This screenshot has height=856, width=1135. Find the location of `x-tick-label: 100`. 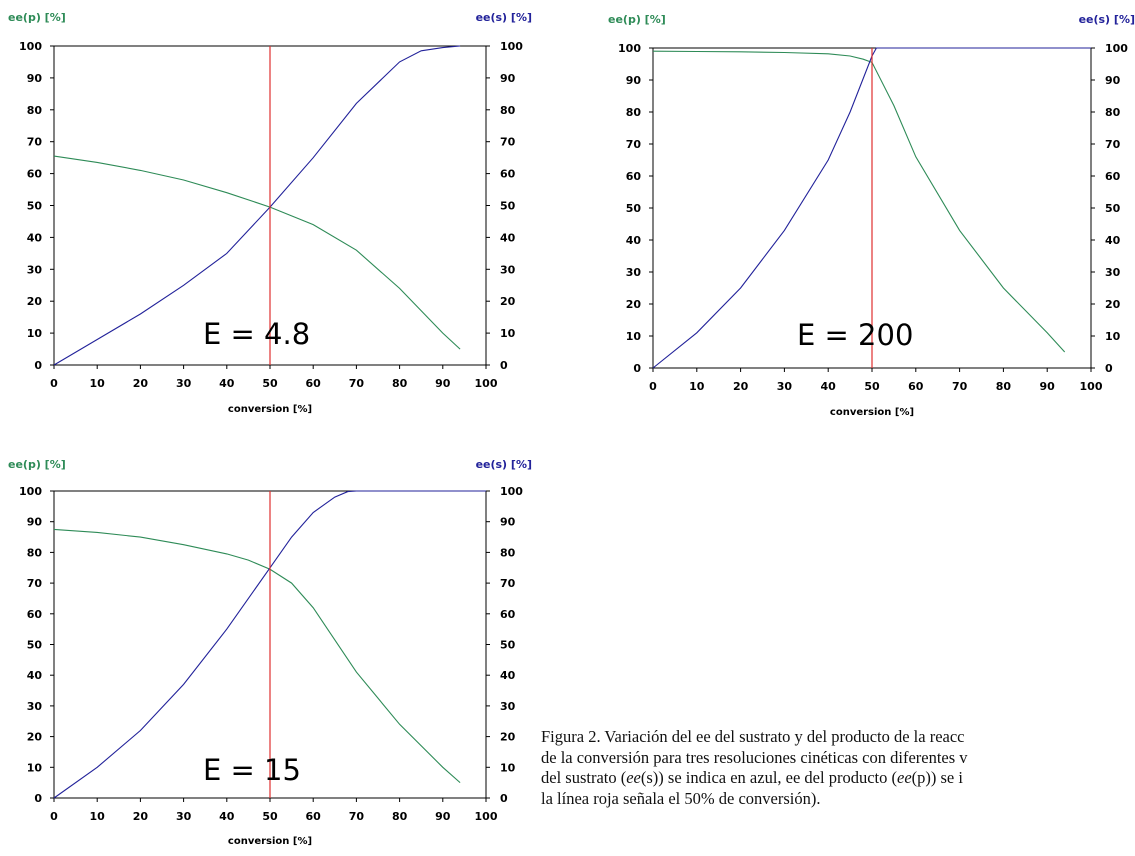

x-tick-label: 100 is located at coordinates (486, 383).